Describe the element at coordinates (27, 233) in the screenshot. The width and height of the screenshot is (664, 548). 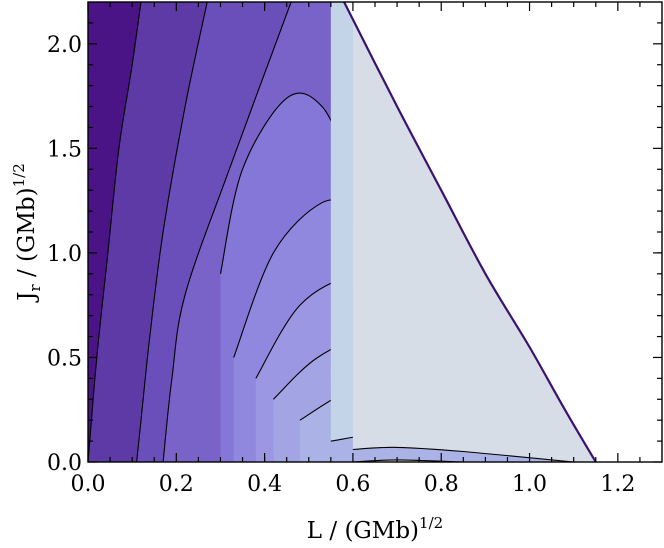
I see `y-axis-label: Jr / (GMb)1/2` at that location.